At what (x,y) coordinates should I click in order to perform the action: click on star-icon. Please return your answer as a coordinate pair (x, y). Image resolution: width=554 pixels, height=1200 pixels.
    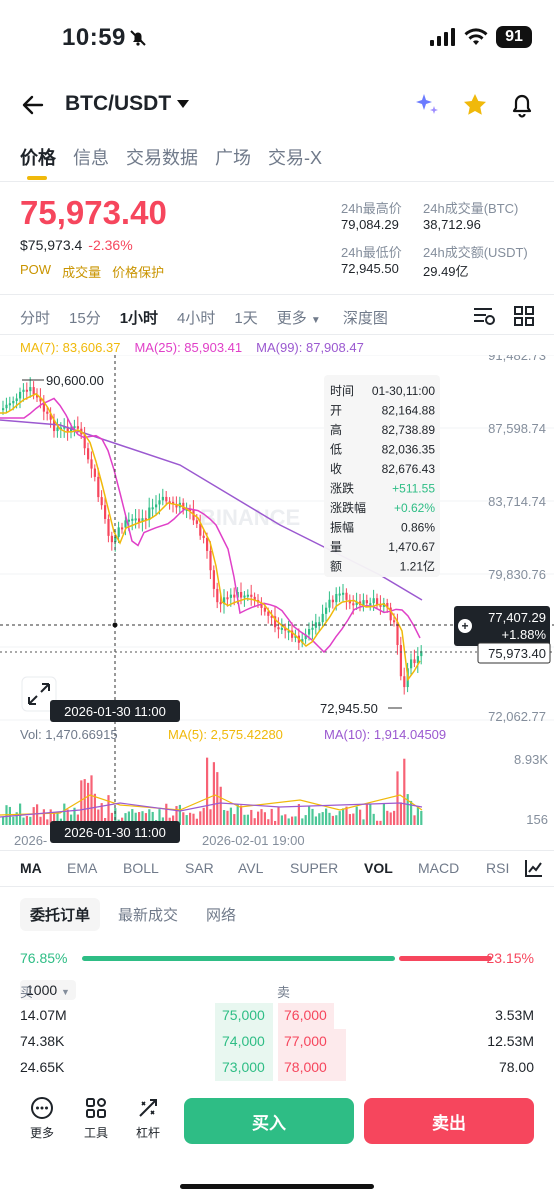
    Looking at the image, I should click on (475, 105).